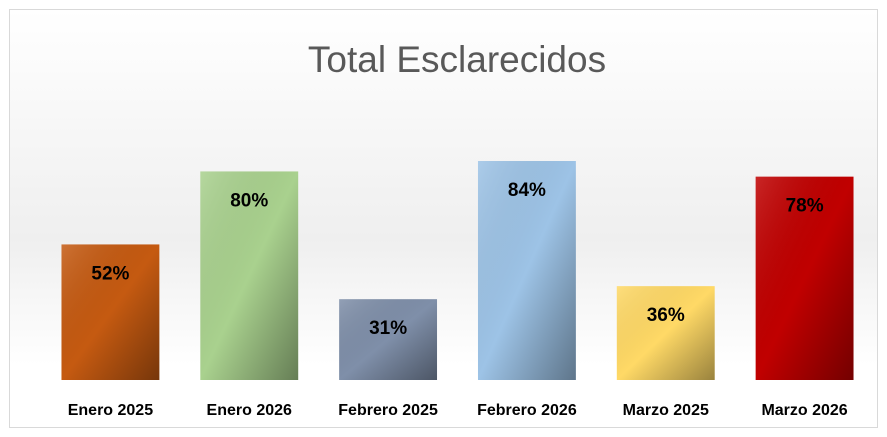 The image size is (887, 437). Describe the element at coordinates (805, 206) in the screenshot. I see `data-label: 78%` at that location.